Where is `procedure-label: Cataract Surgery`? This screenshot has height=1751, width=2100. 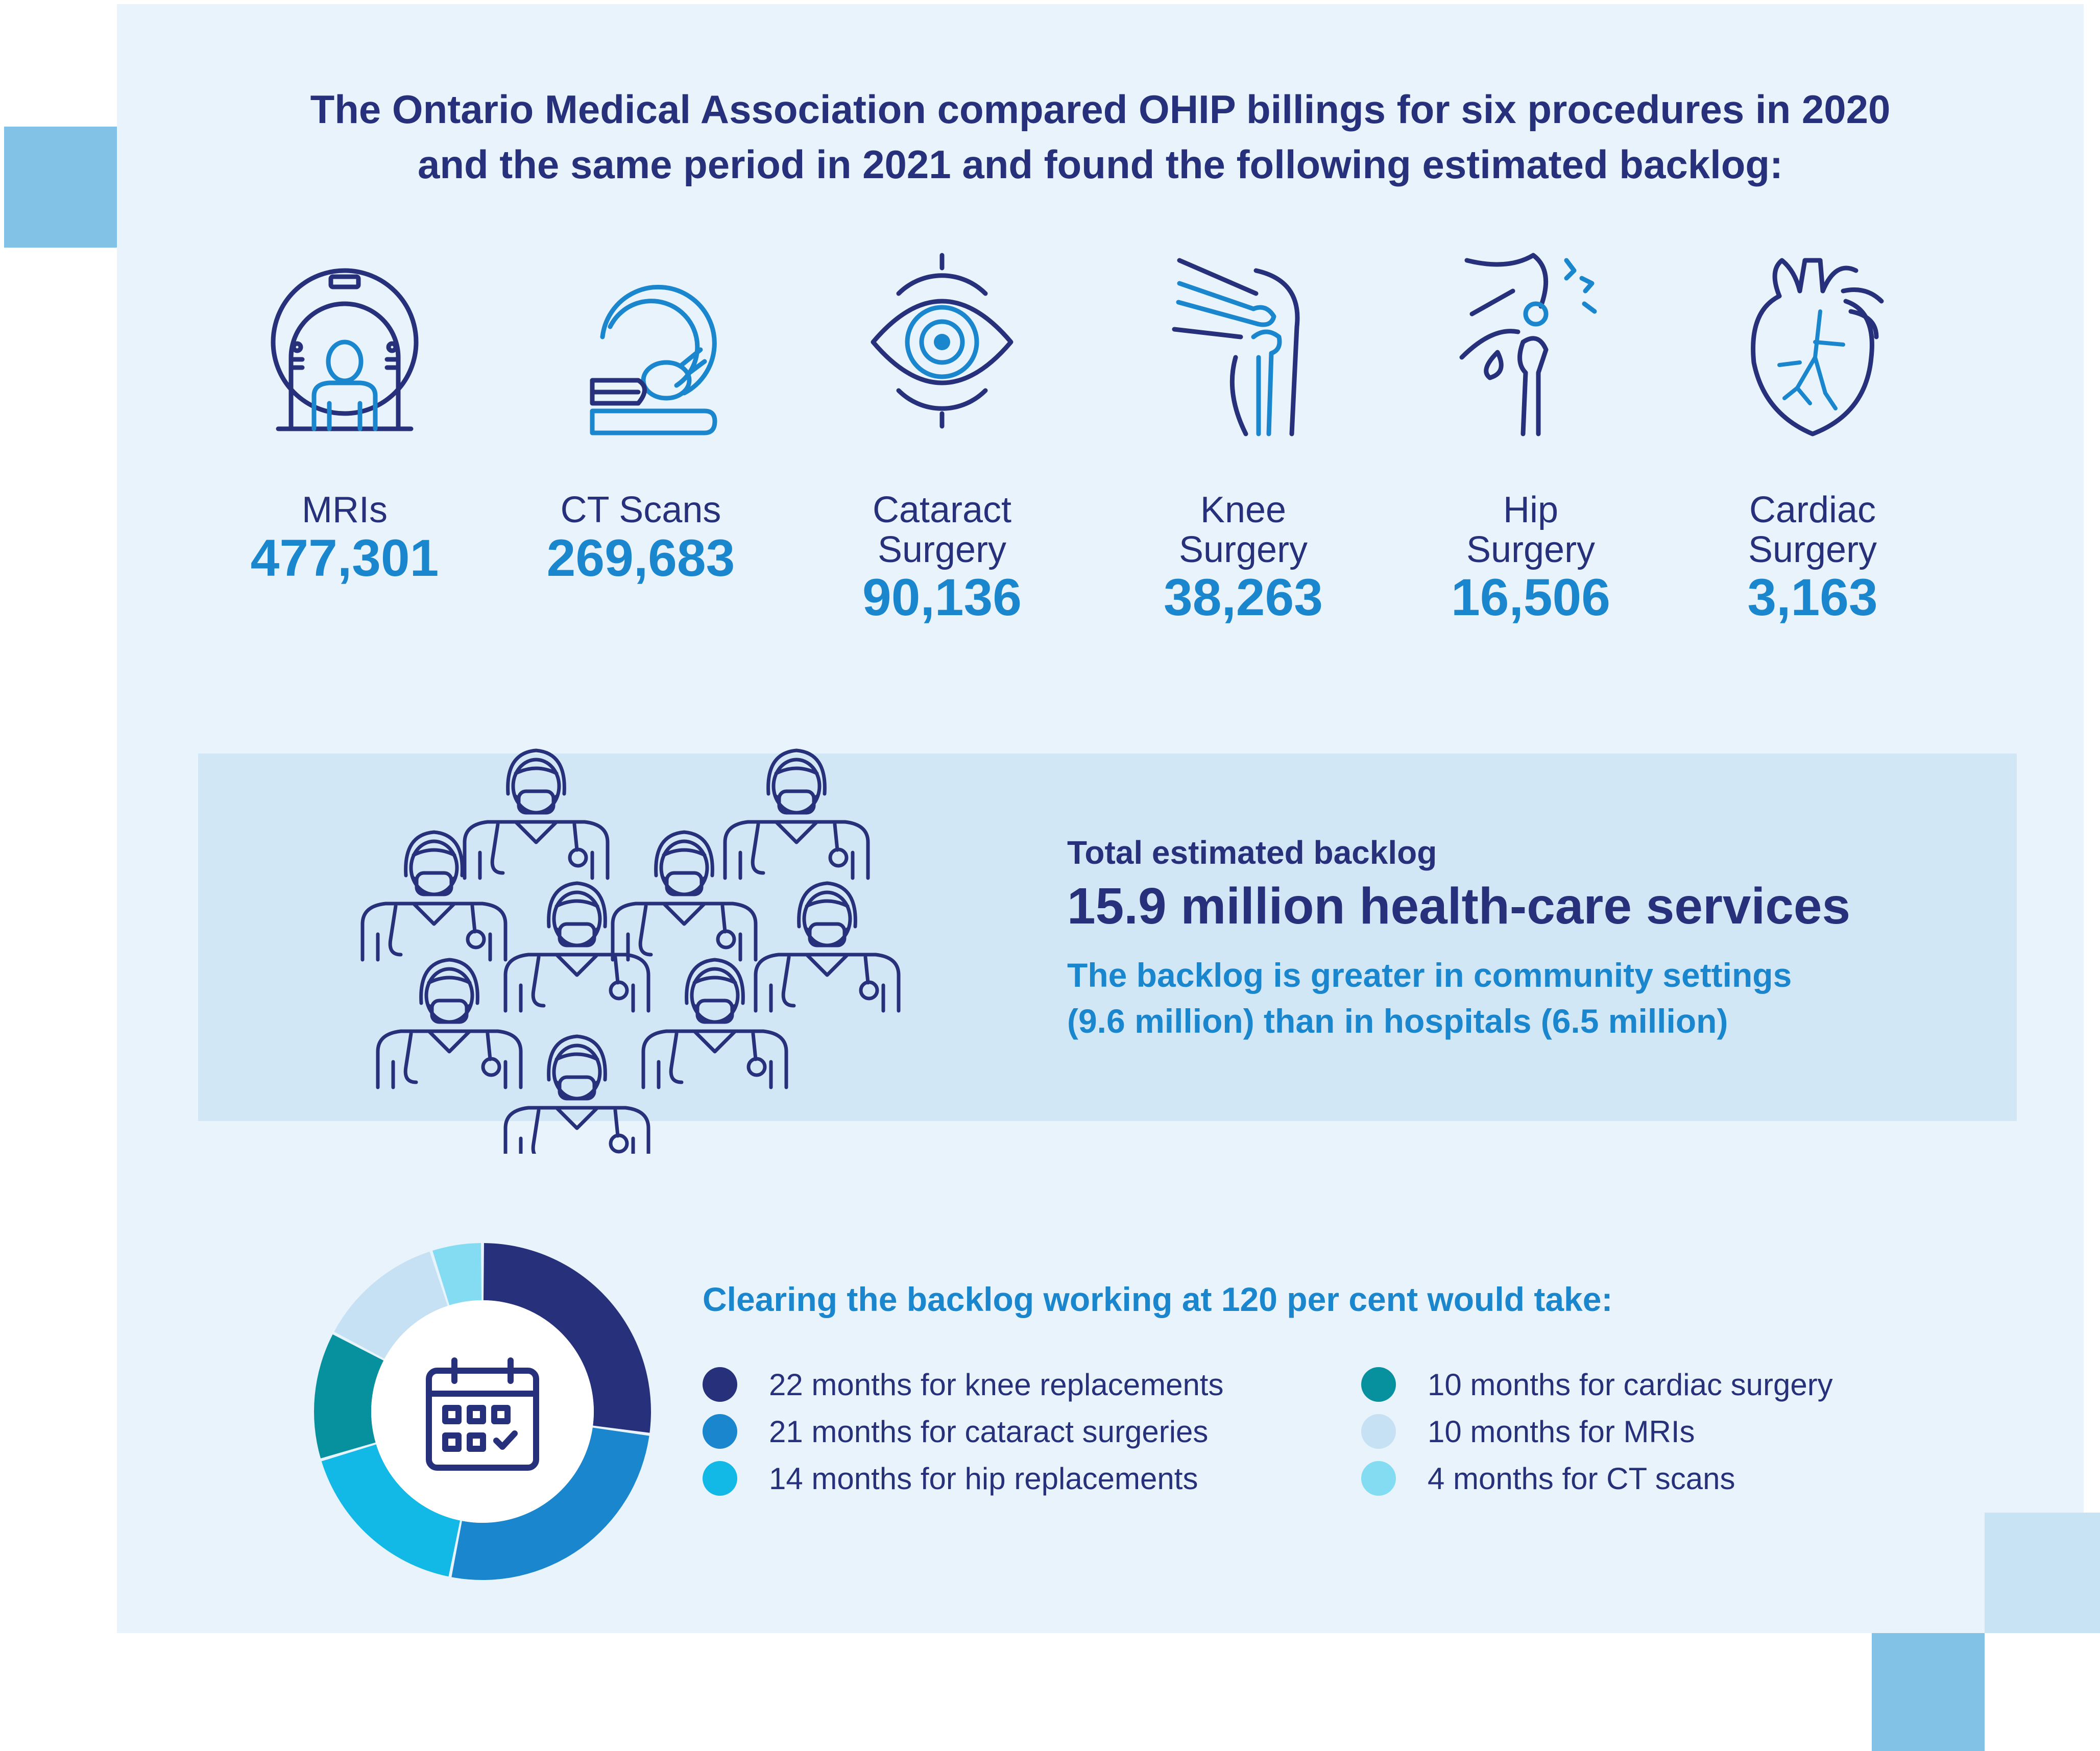 procedure-label: Cataract Surgery is located at coordinates (942, 530).